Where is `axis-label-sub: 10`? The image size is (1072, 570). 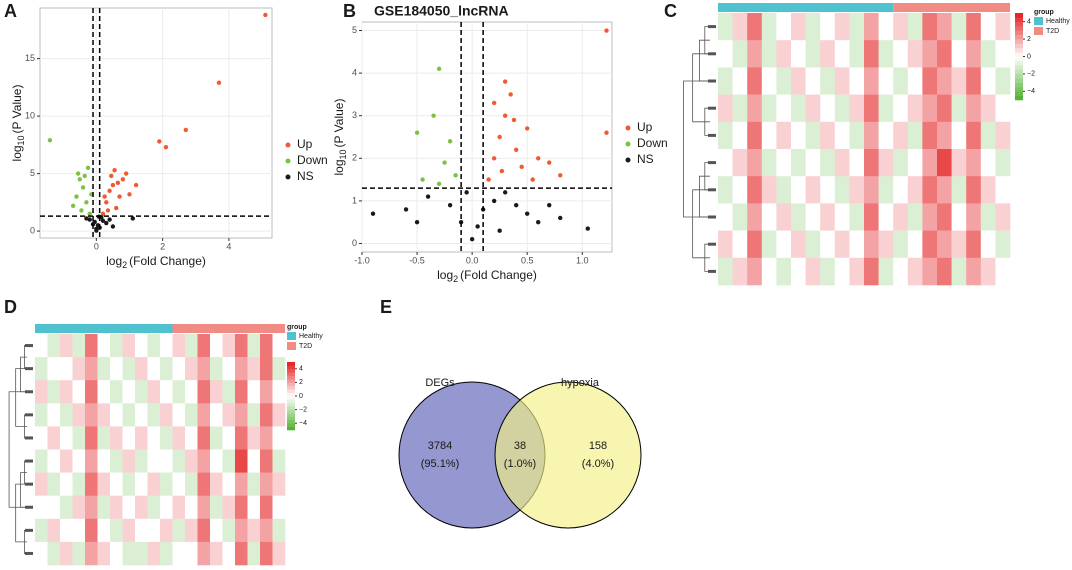
axis-label-sub: 10 is located at coordinates (21, 140).